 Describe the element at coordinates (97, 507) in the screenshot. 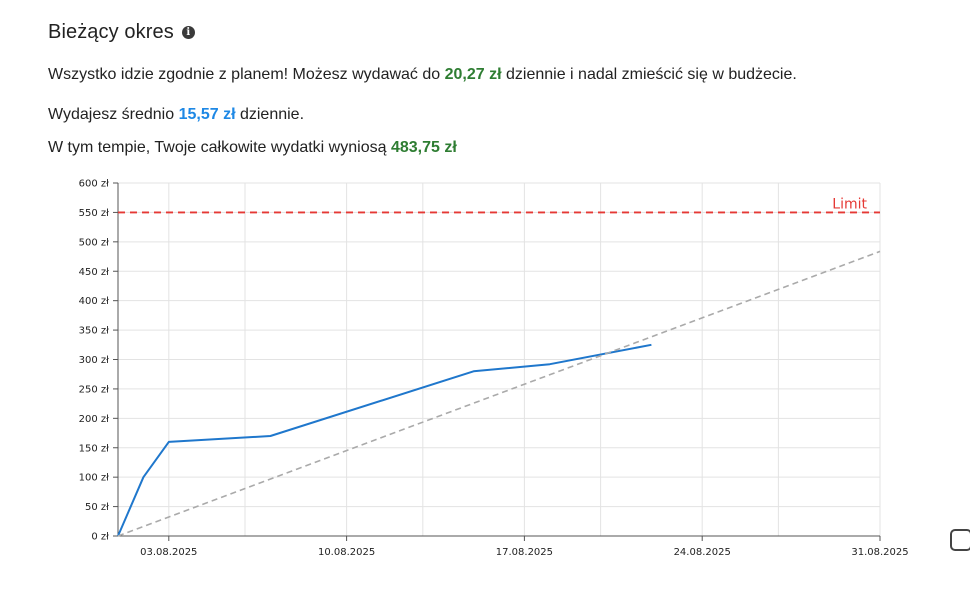

I see `y-tick-label: 50 zł` at that location.